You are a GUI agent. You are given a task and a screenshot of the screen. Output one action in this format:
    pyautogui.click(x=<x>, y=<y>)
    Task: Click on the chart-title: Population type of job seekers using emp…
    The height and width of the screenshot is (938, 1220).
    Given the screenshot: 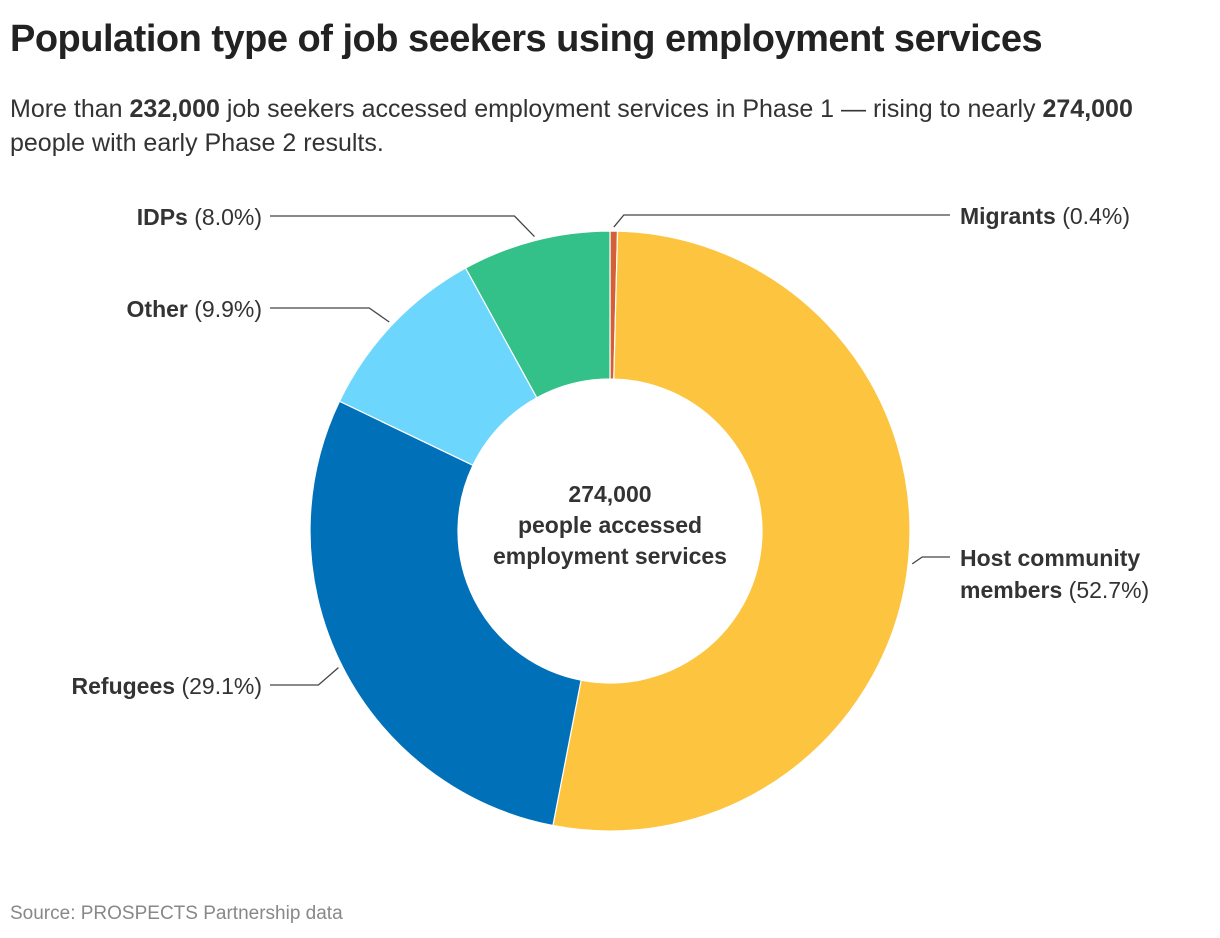 What is the action you would take?
    pyautogui.click(x=526, y=39)
    